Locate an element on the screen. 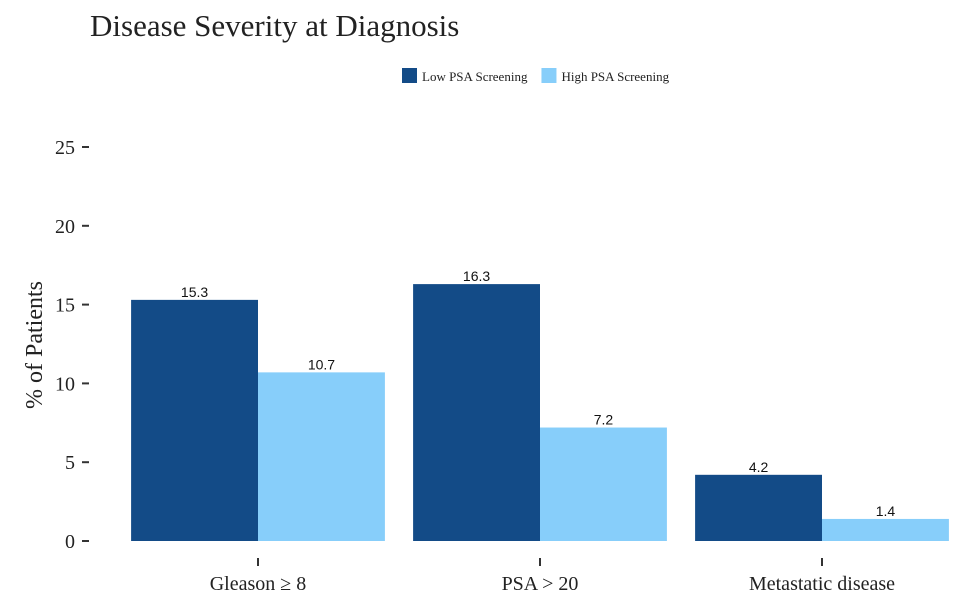  legend-label: Low PSA Screening is located at coordinates (475, 76).